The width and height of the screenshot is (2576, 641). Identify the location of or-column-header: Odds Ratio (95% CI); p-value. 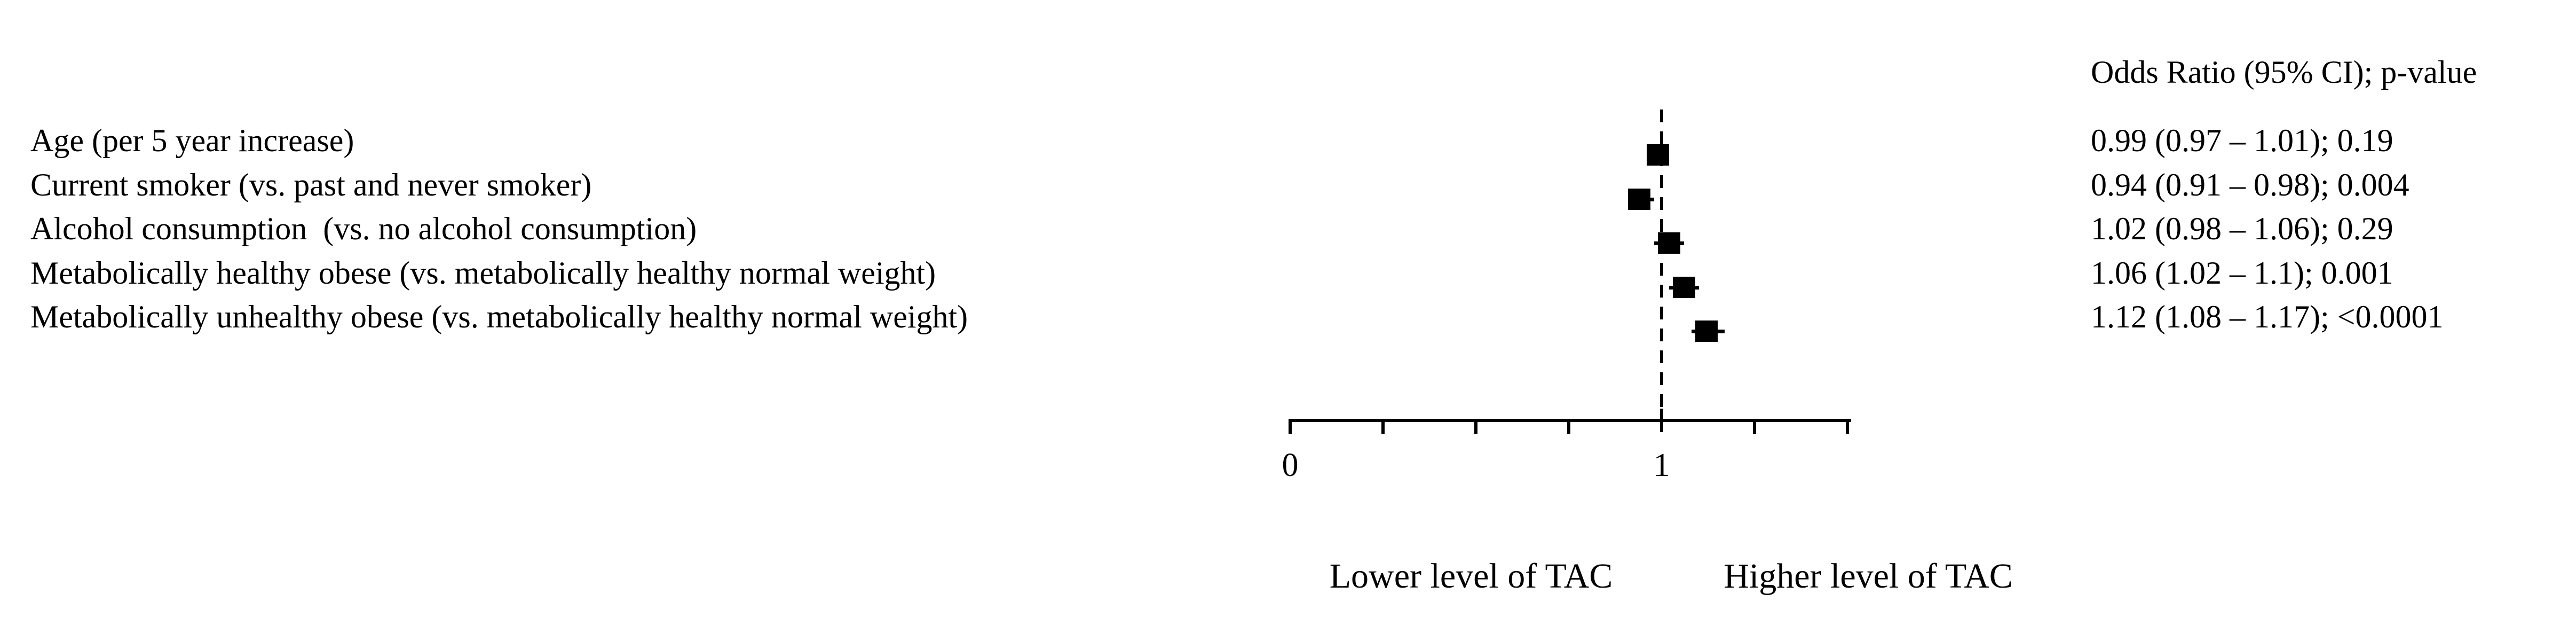
(2284, 72).